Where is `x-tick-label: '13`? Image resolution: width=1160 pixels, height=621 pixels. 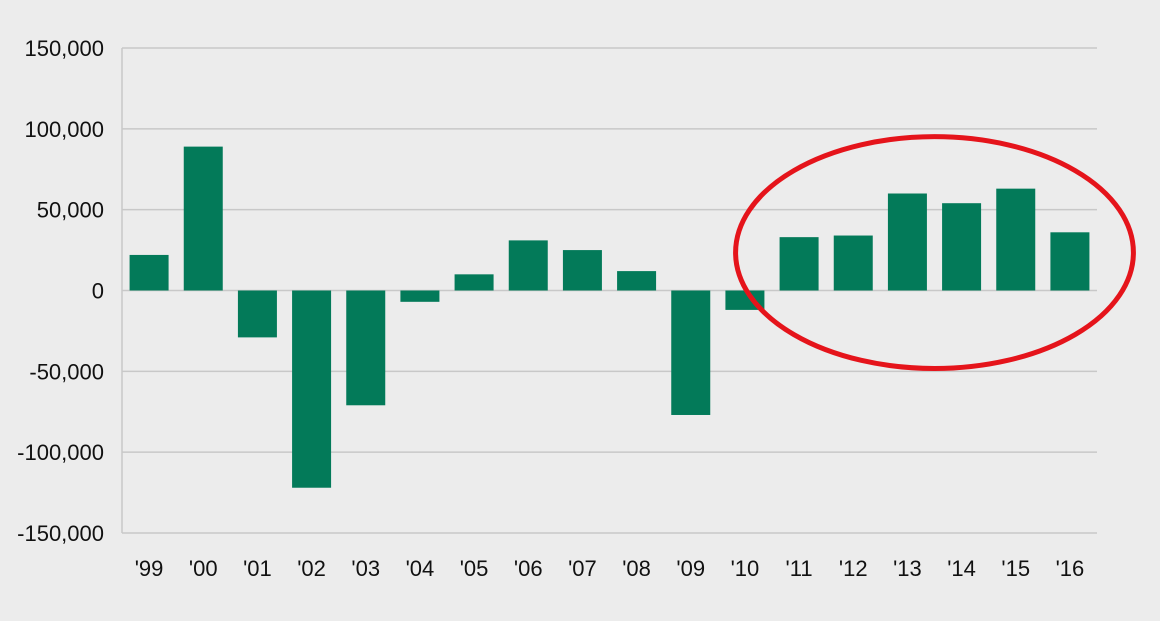
x-tick-label: '13 is located at coordinates (907, 568).